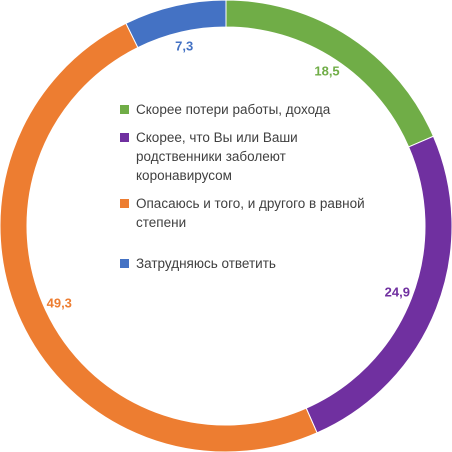  What do you see at coordinates (326, 71) in the screenshot?
I see `value-label-job-loss: 18,5` at bounding box center [326, 71].